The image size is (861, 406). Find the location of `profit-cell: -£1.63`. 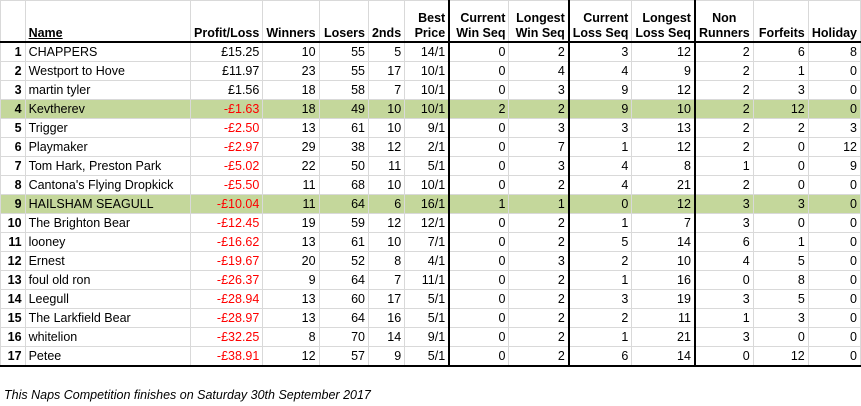

profit-cell: -£1.63 is located at coordinates (226, 108).